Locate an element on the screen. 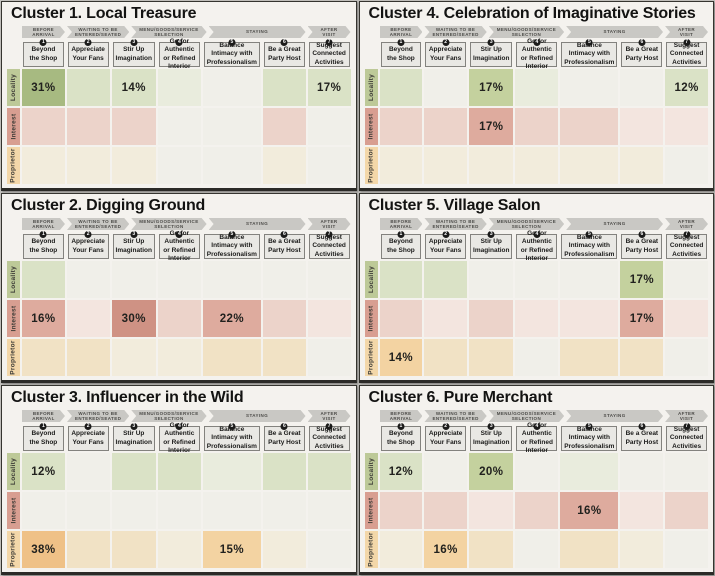  column-header: 6 Be a Great Party Host is located at coordinates (284, 53).